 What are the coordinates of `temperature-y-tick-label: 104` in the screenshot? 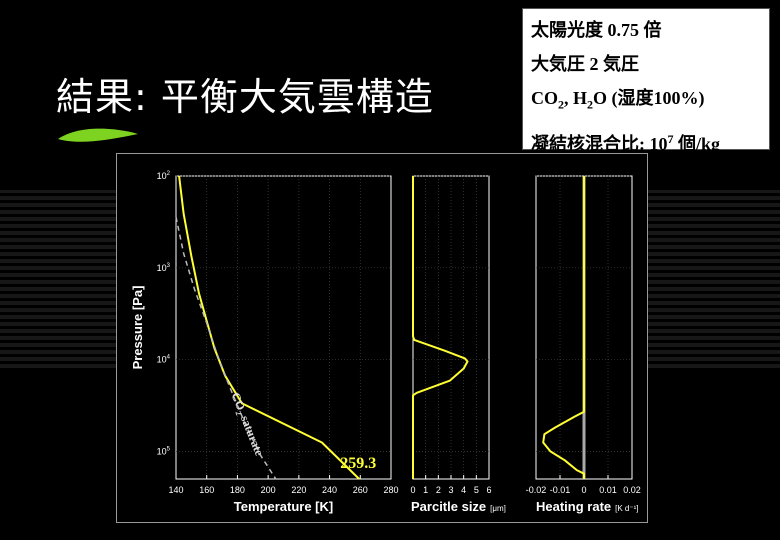 It's located at (164, 360).